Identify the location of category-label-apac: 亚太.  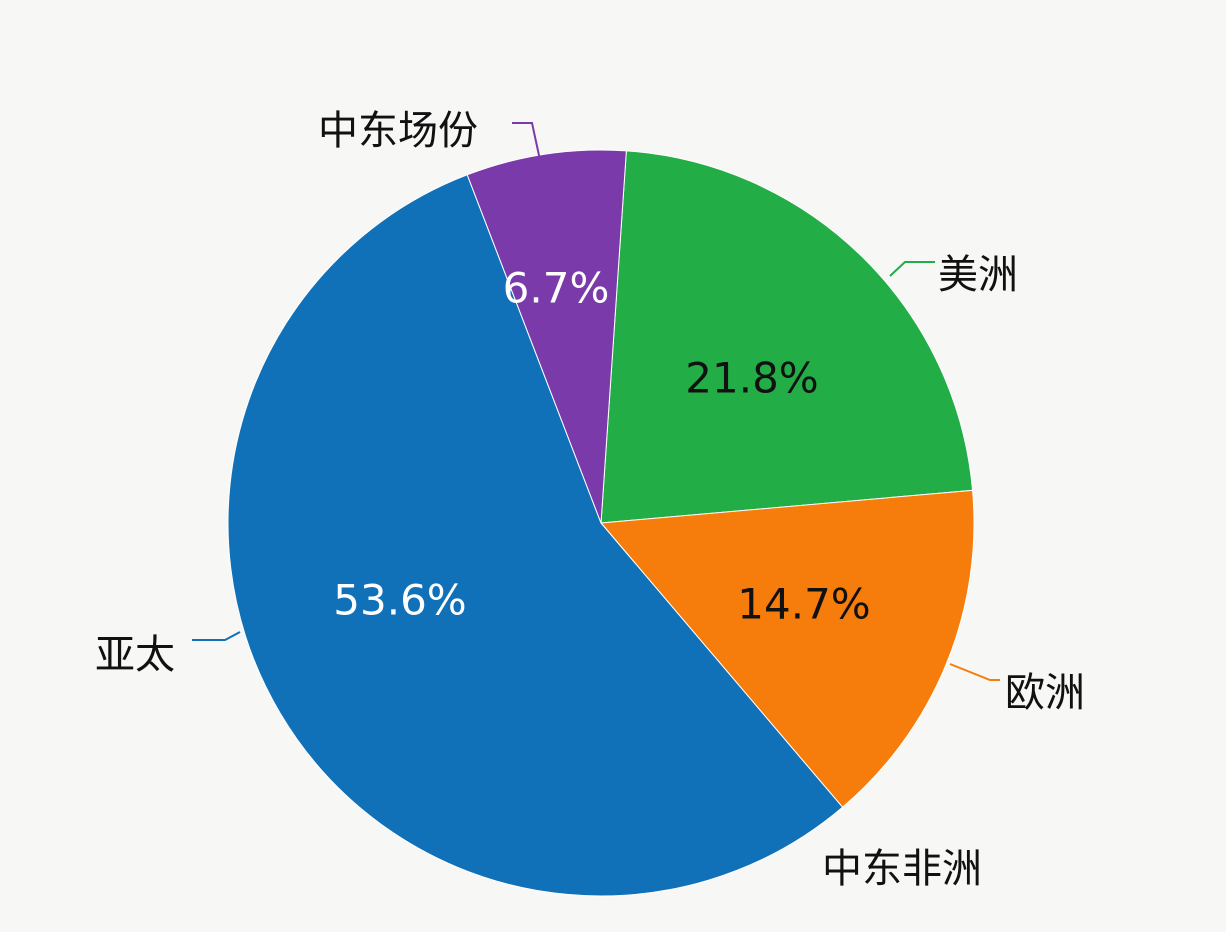
(135, 655).